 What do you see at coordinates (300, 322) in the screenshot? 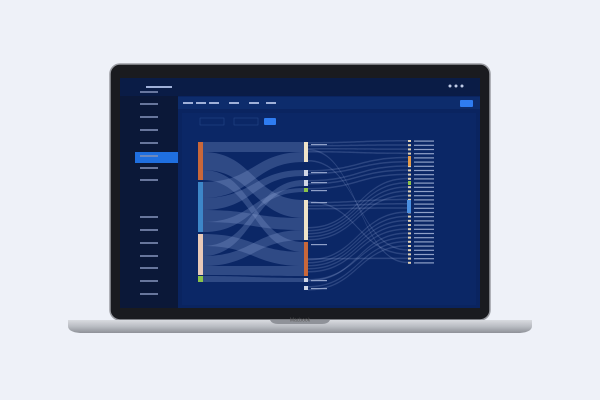
I see `notch` at bounding box center [300, 322].